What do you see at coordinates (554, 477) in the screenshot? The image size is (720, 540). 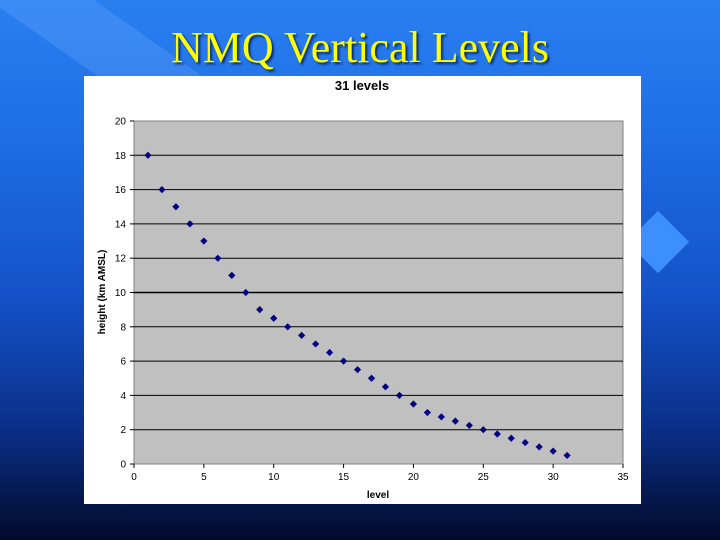 I see `x-tick-label: 30` at bounding box center [554, 477].